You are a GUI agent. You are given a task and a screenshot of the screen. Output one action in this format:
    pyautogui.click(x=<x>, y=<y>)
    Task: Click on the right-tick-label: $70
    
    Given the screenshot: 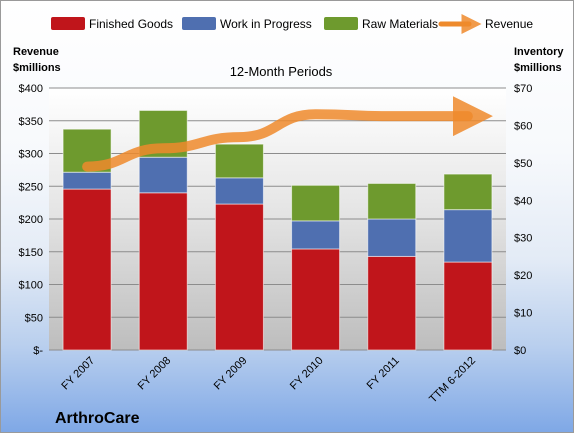 What is the action you would take?
    pyautogui.click(x=523, y=89)
    